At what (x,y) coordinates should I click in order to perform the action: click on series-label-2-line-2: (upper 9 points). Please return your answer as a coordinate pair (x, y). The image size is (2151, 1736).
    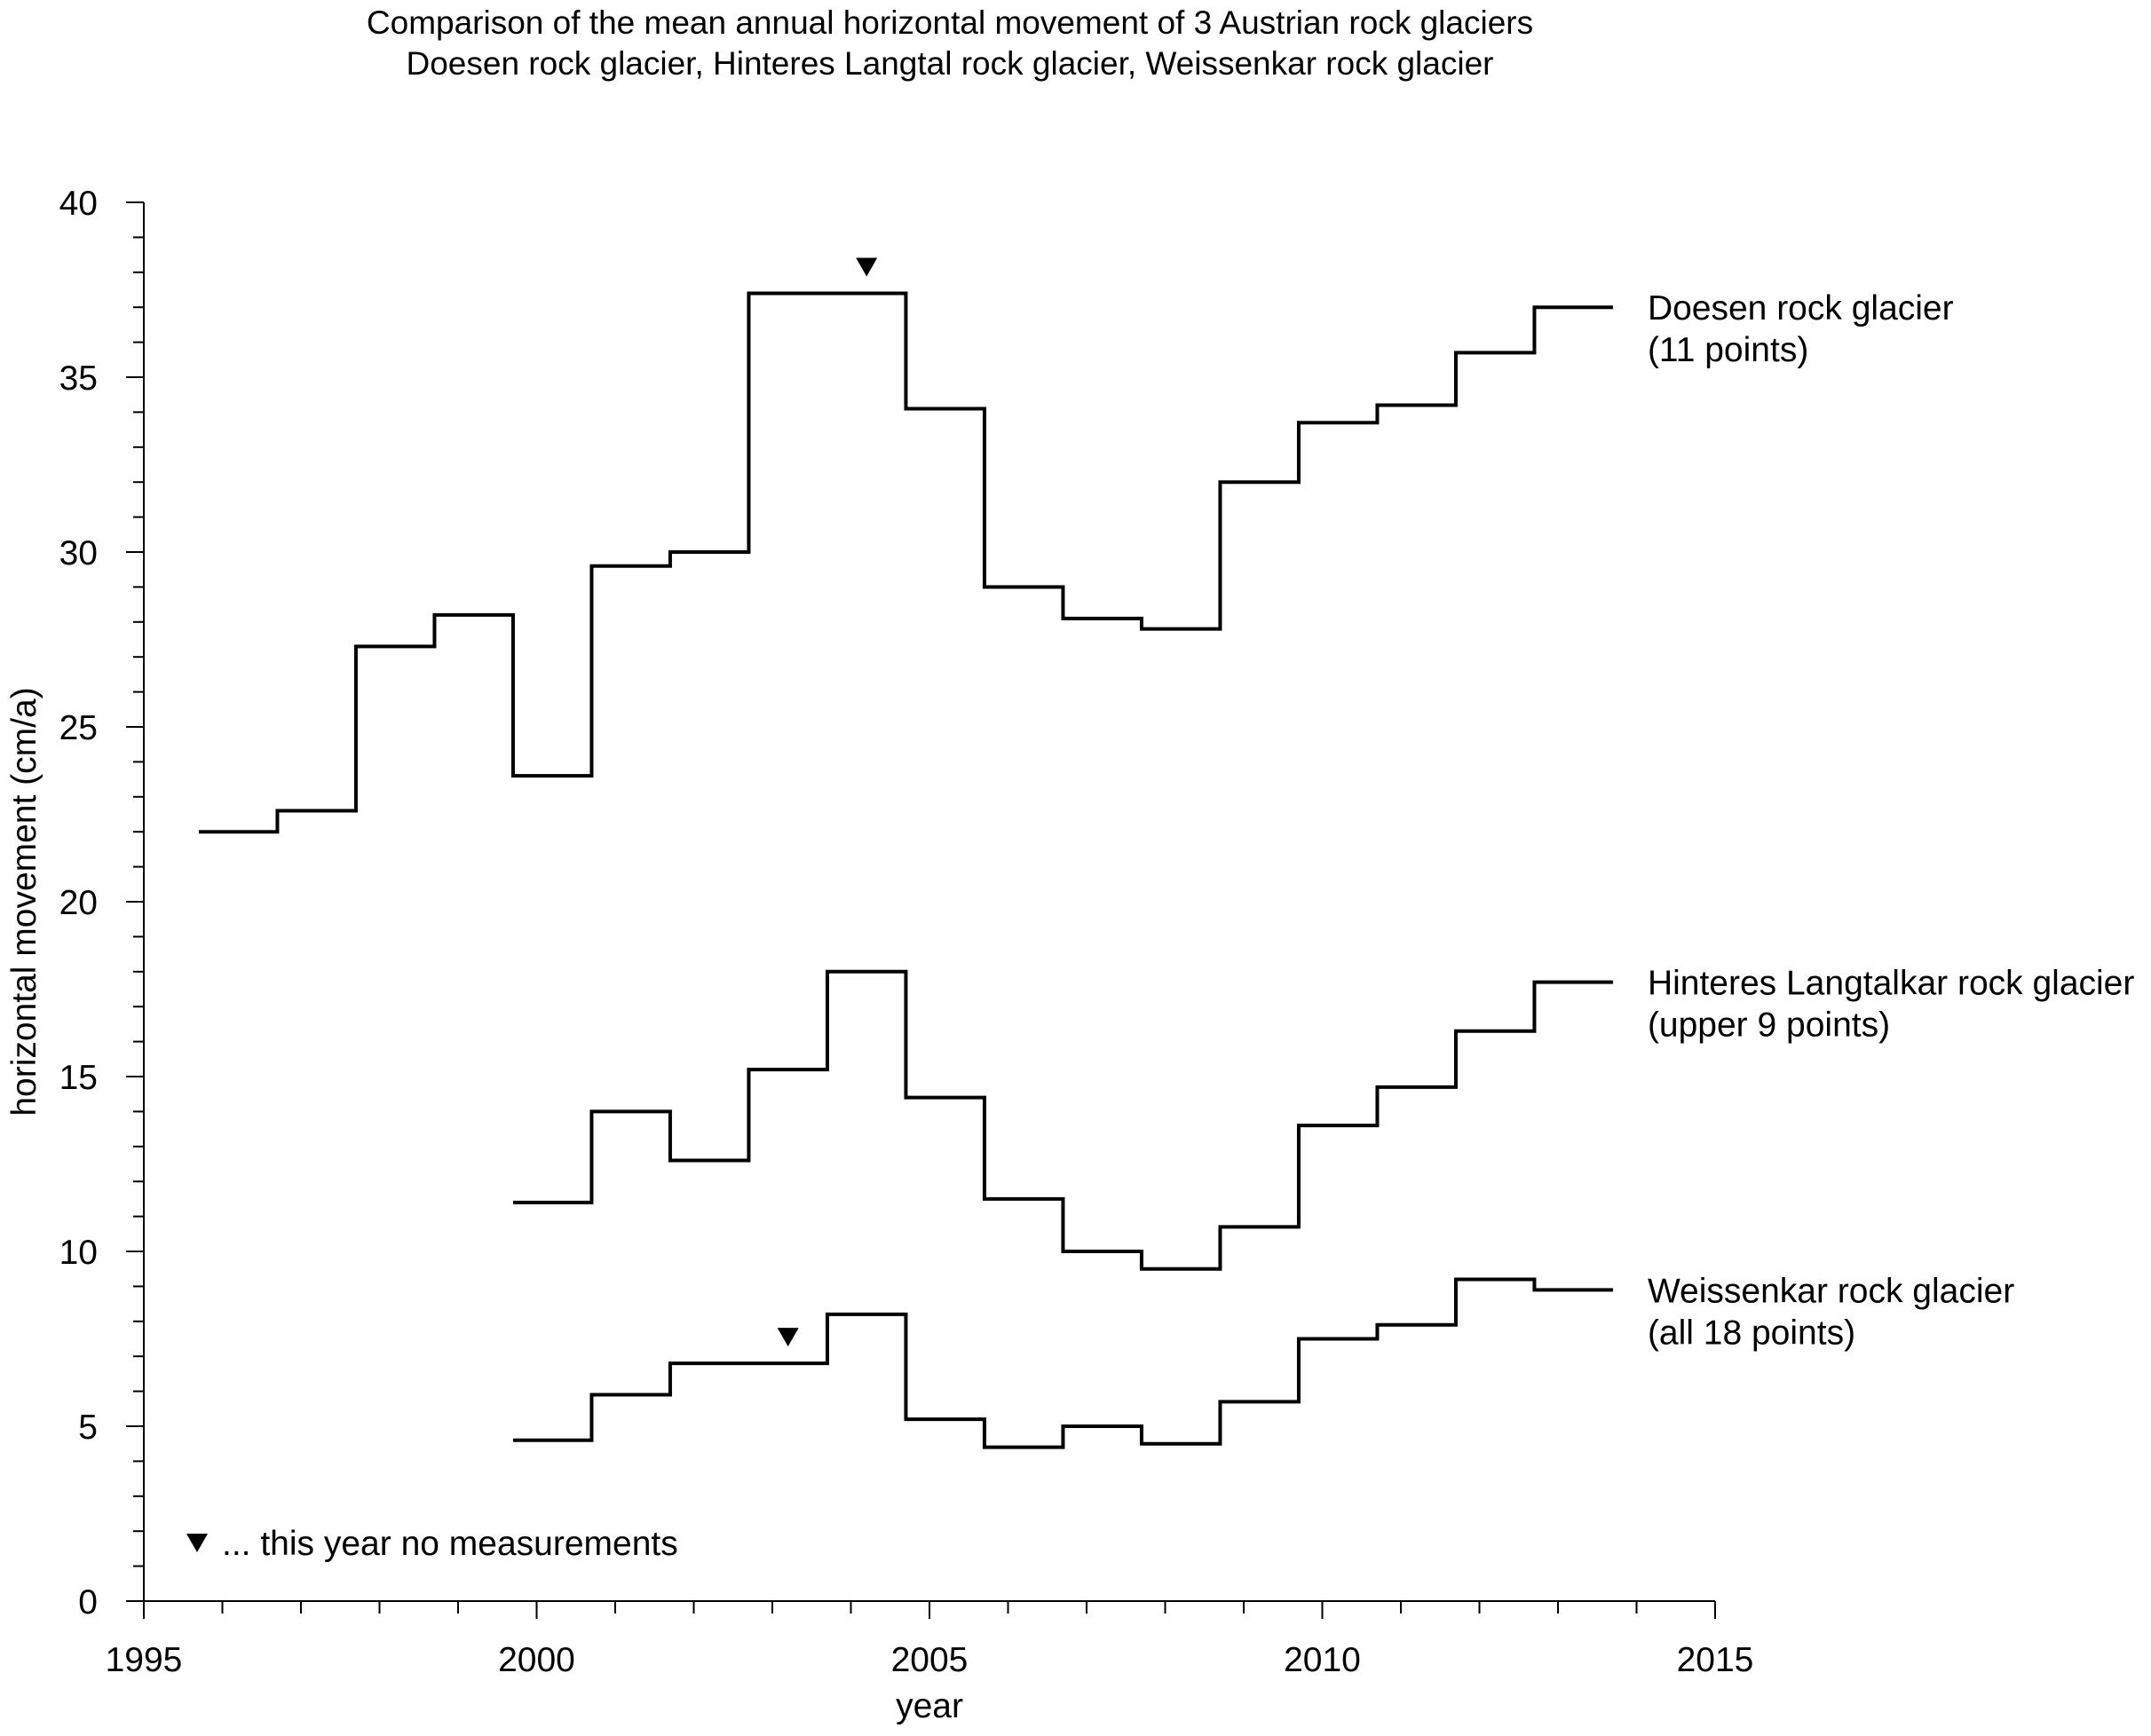
    Looking at the image, I should click on (1769, 1025).